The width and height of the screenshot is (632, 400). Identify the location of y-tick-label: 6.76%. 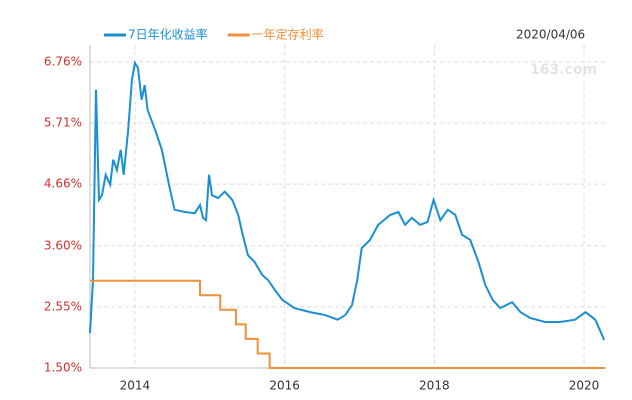
(63, 61).